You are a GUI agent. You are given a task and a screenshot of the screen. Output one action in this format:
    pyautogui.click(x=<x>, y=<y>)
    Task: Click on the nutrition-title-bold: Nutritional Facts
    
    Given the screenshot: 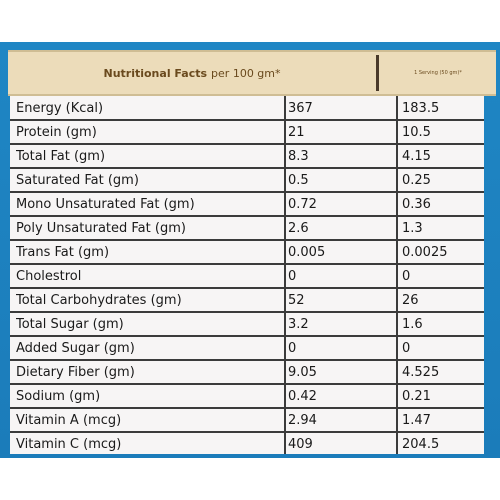 What is the action you would take?
    pyautogui.click(x=155, y=73)
    